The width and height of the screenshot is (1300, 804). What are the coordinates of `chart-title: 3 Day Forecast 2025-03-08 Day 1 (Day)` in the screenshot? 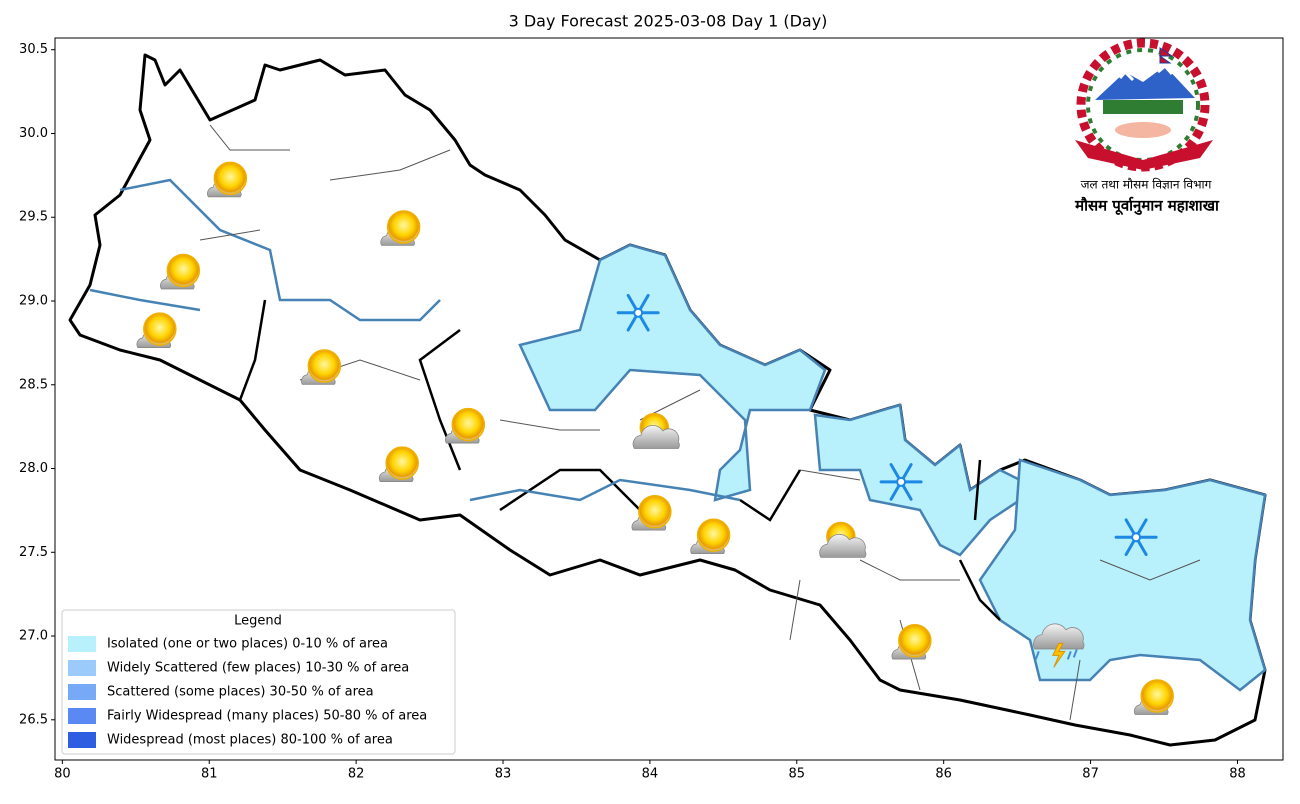 It's located at (668, 21).